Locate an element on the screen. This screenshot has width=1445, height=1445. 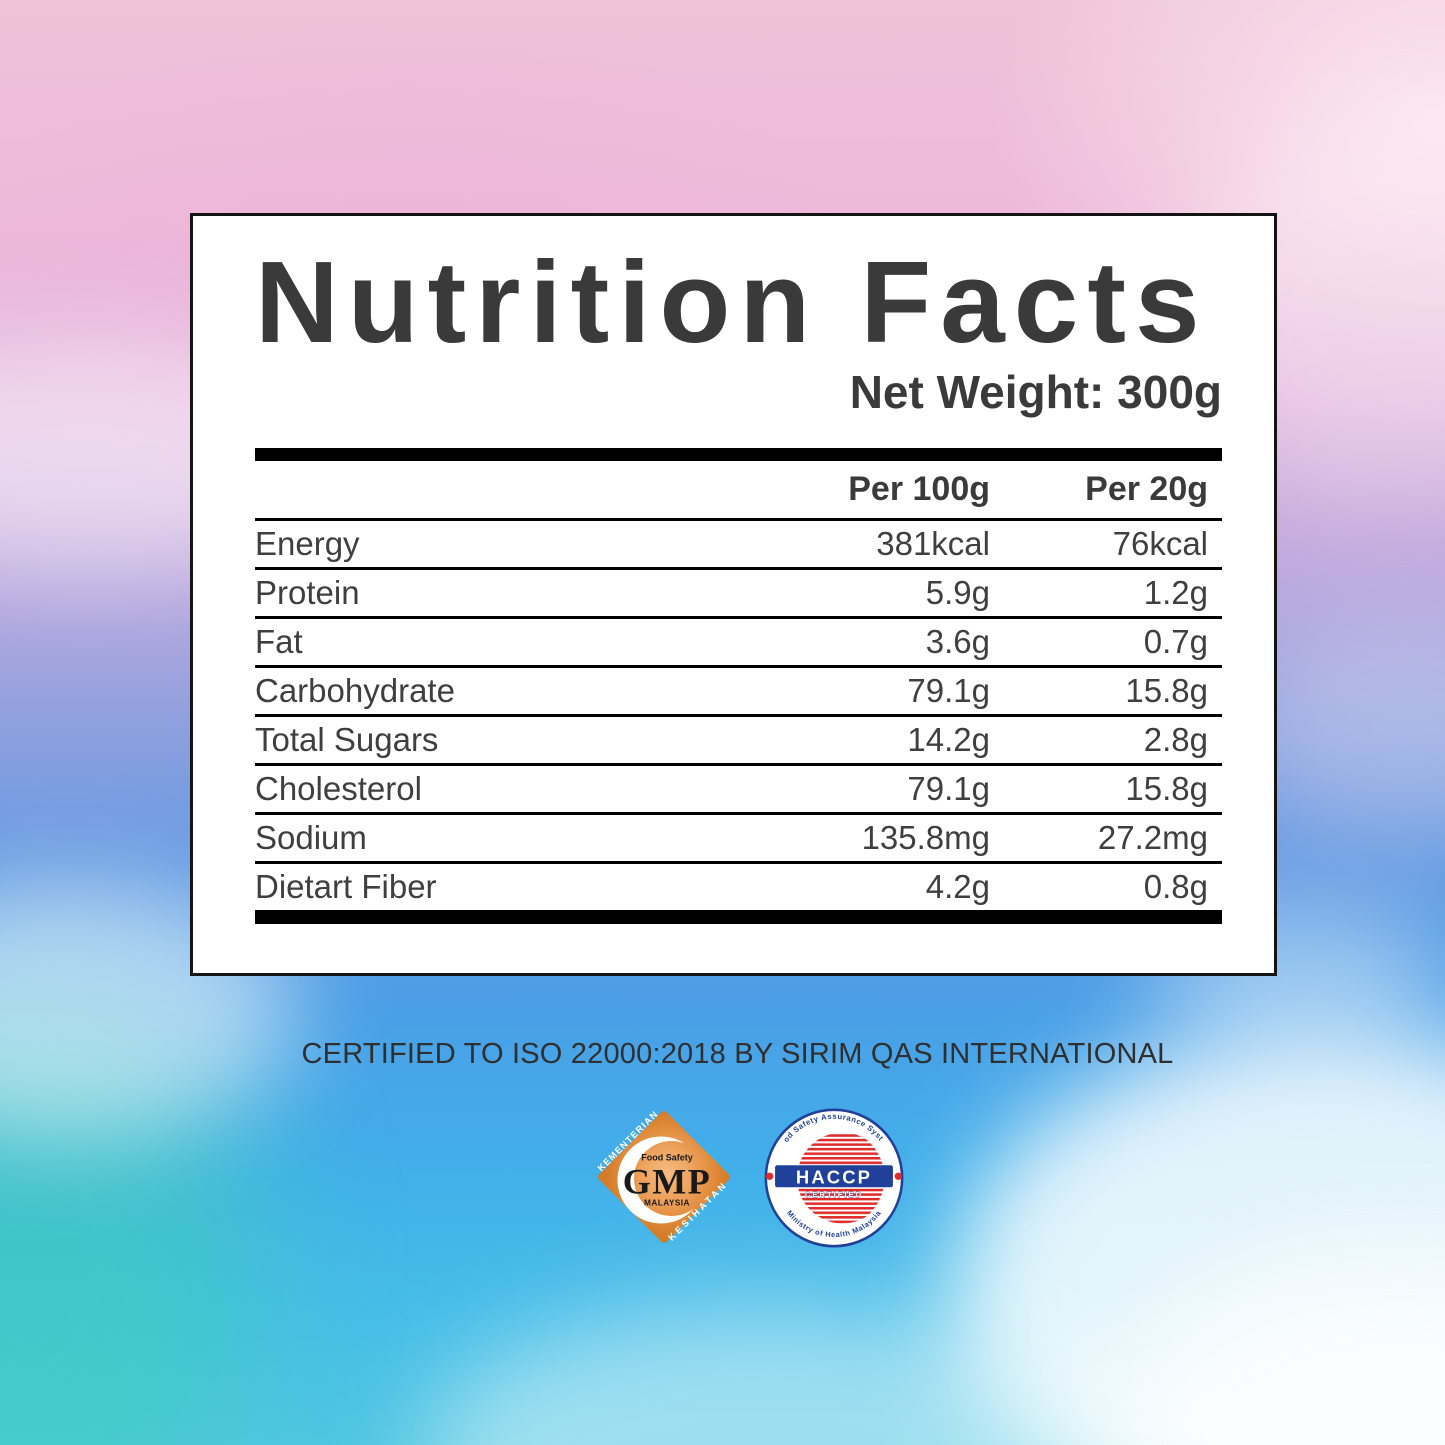
haccp-acronym-text: HACCP is located at coordinates (834, 1176).